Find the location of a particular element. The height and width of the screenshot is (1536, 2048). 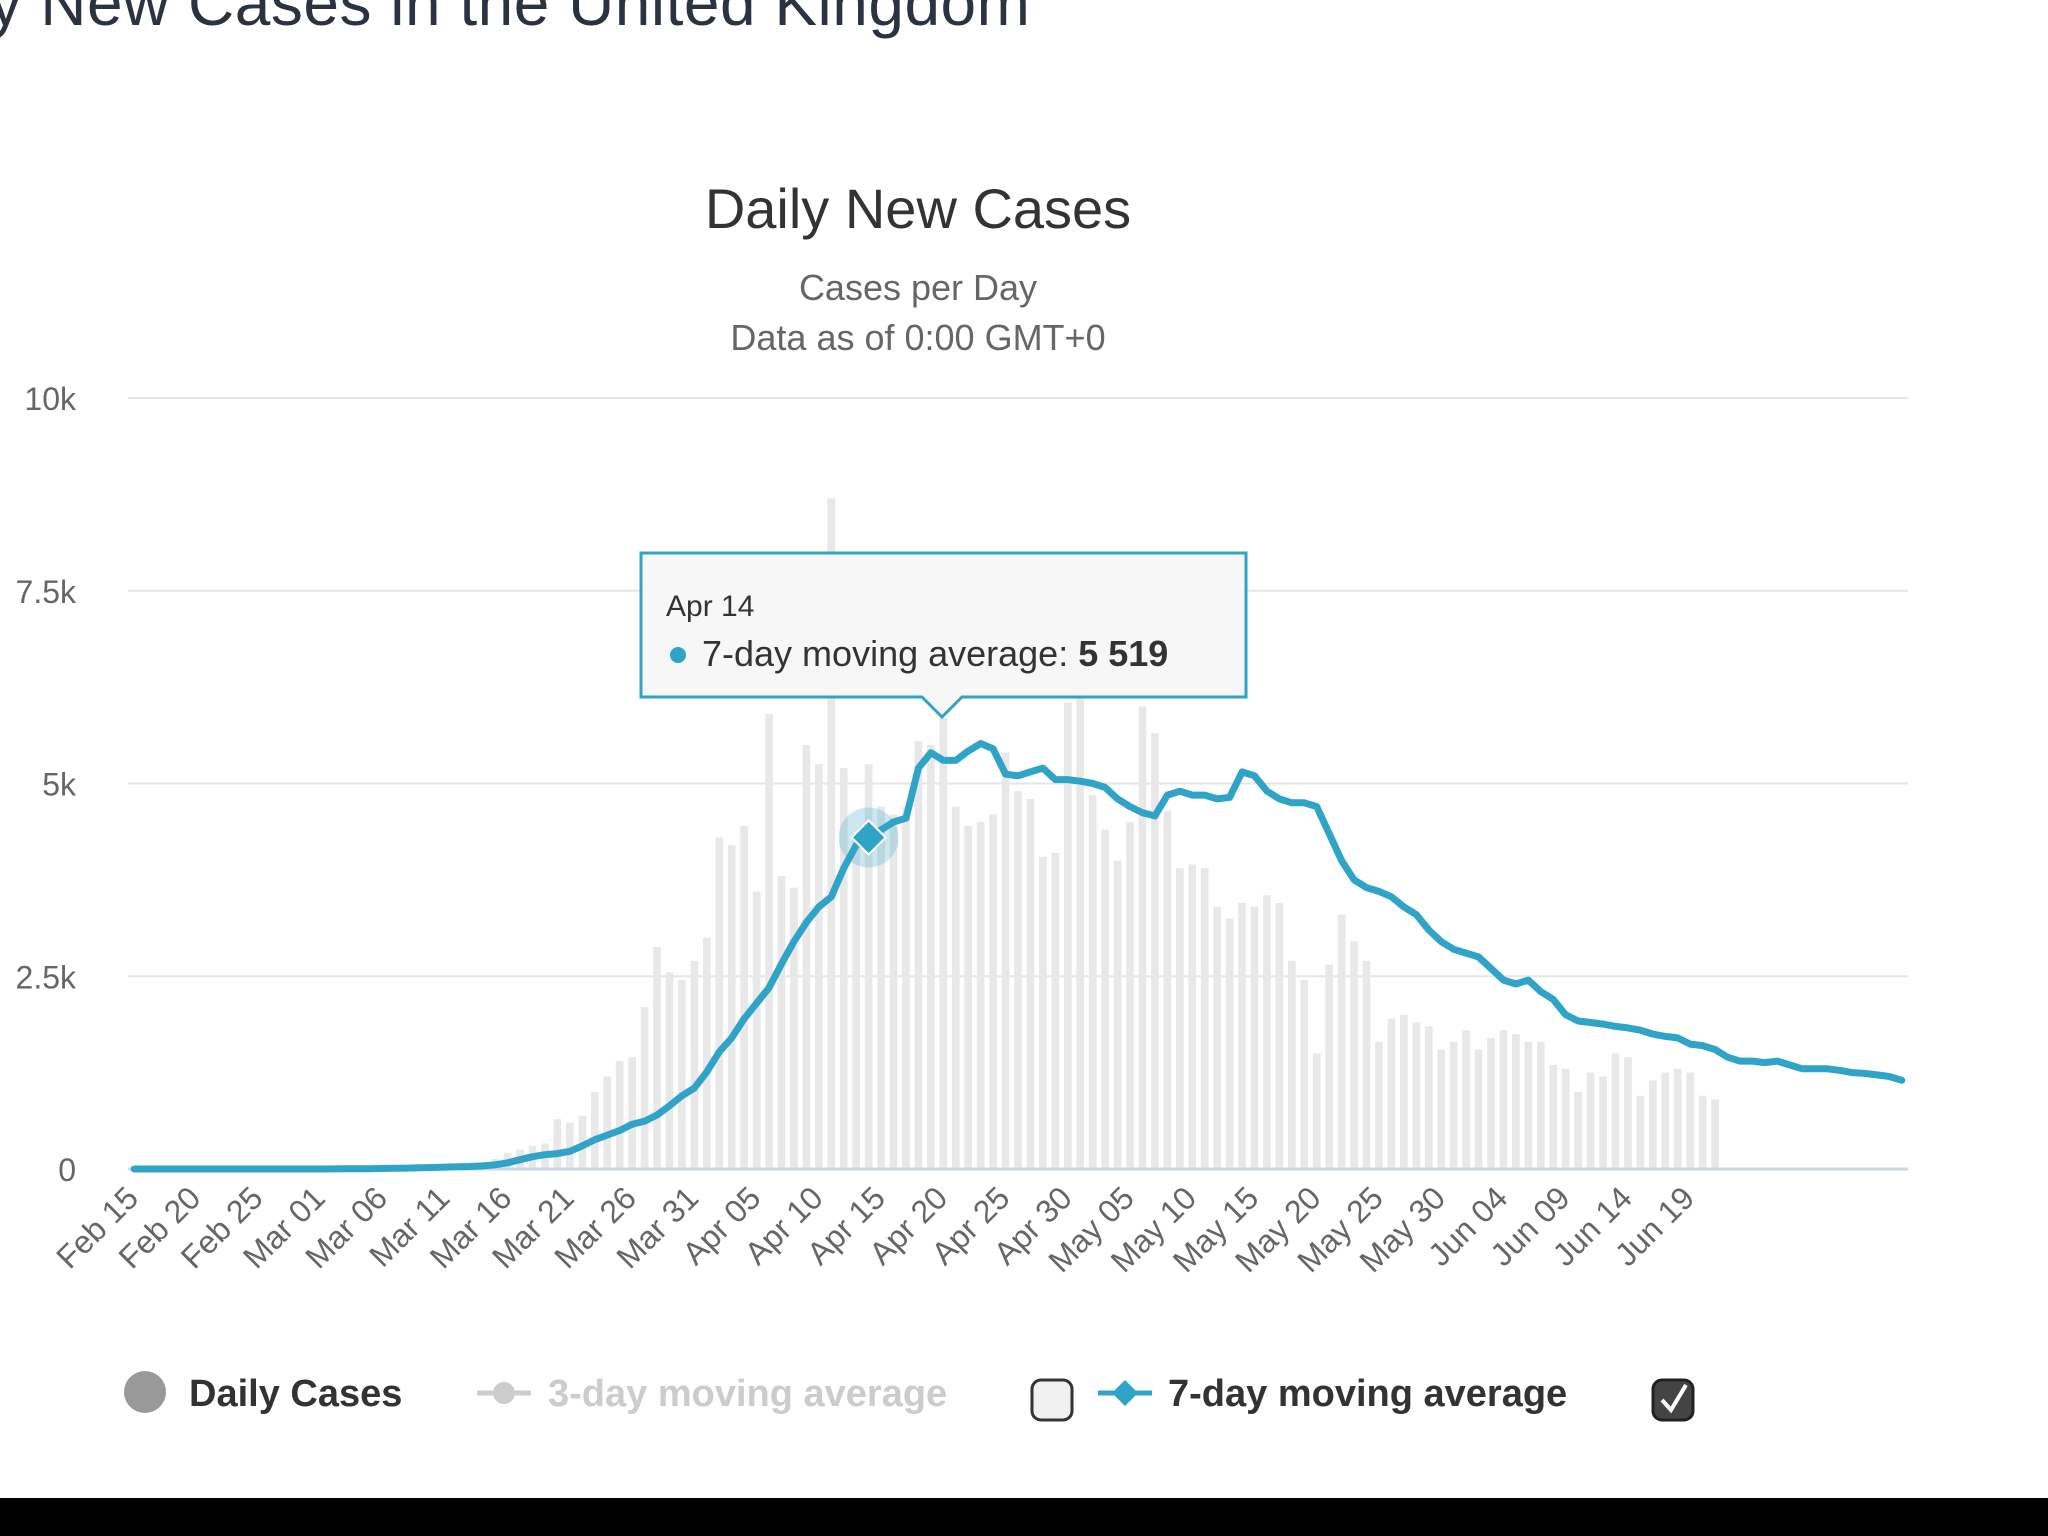

tooltip-line: 7-day moving average: 5 519 is located at coordinates (935, 653).